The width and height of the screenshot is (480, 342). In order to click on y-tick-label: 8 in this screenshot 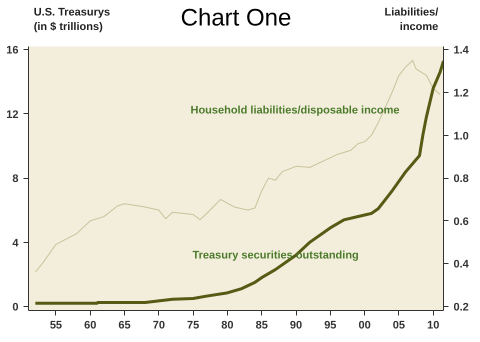, I will do `click(15, 179)`.